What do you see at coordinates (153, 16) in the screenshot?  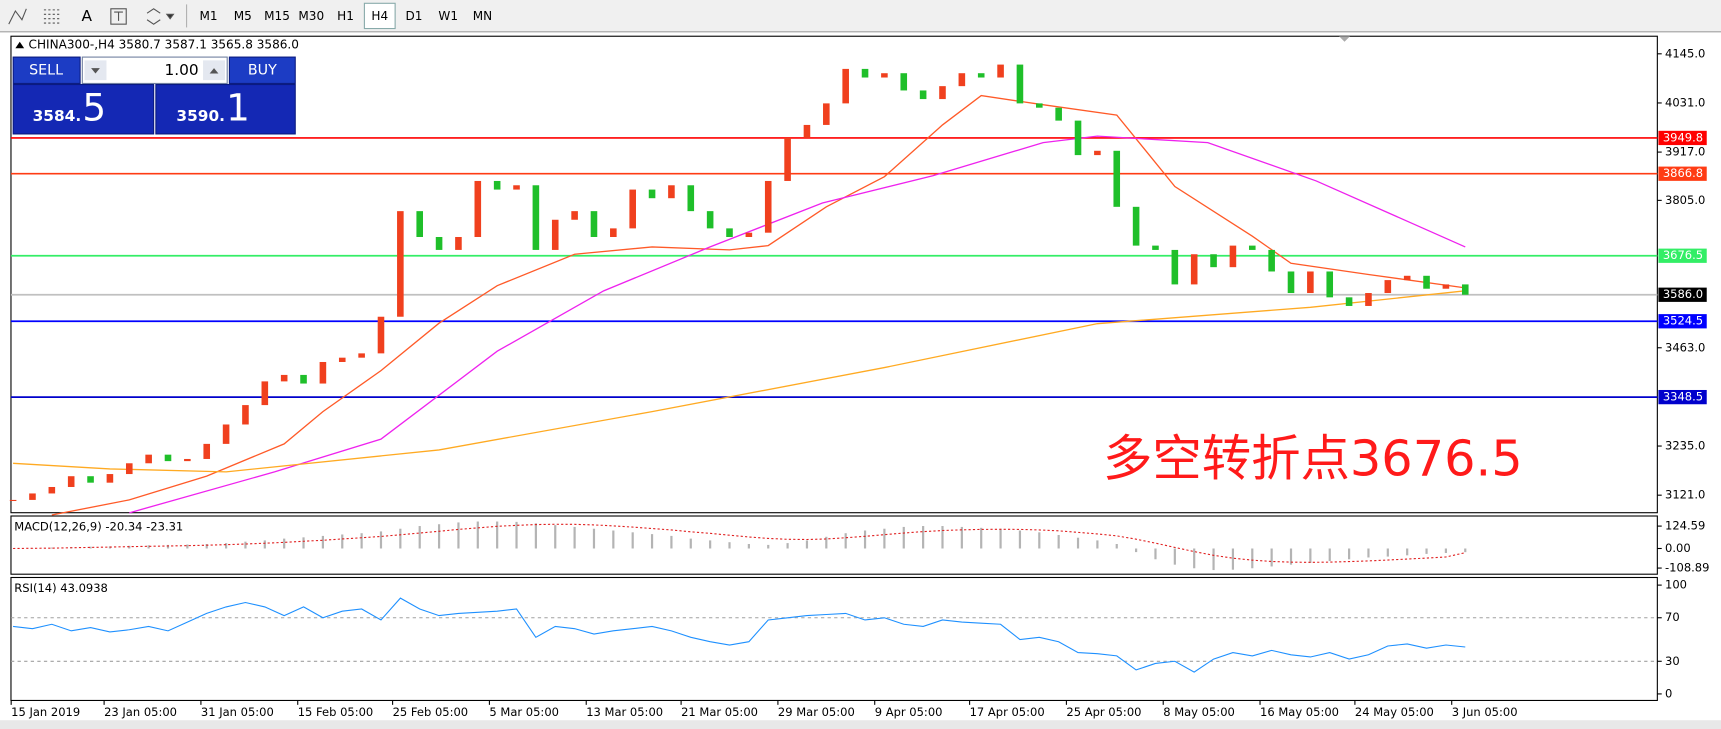 I see `icon-arrows` at bounding box center [153, 16].